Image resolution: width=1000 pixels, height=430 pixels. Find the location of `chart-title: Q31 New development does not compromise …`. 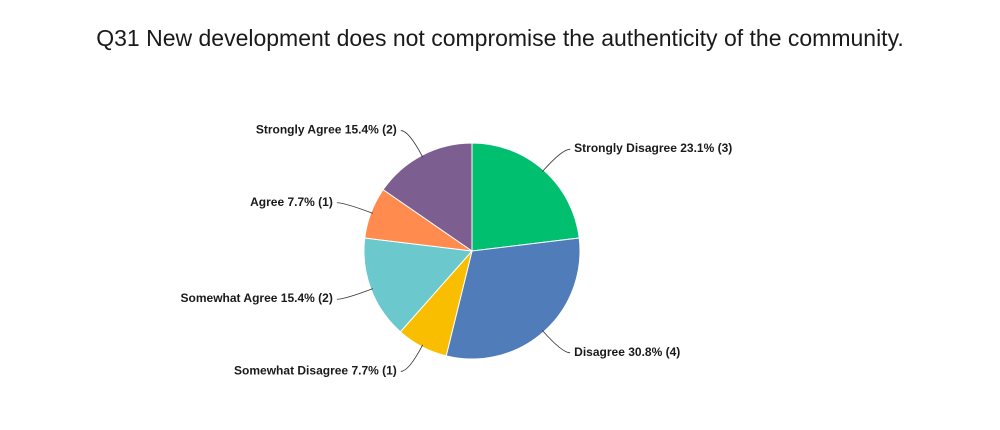

chart-title: Q31 New development does not compromise … is located at coordinates (500, 38).